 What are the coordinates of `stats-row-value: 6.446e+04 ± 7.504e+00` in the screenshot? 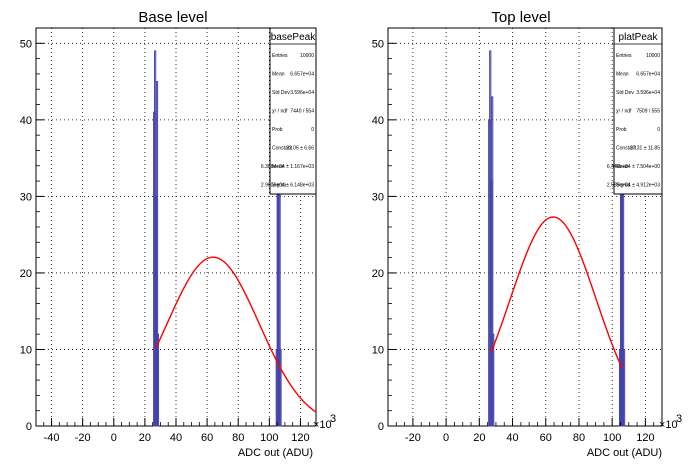 It's located at (633, 167).